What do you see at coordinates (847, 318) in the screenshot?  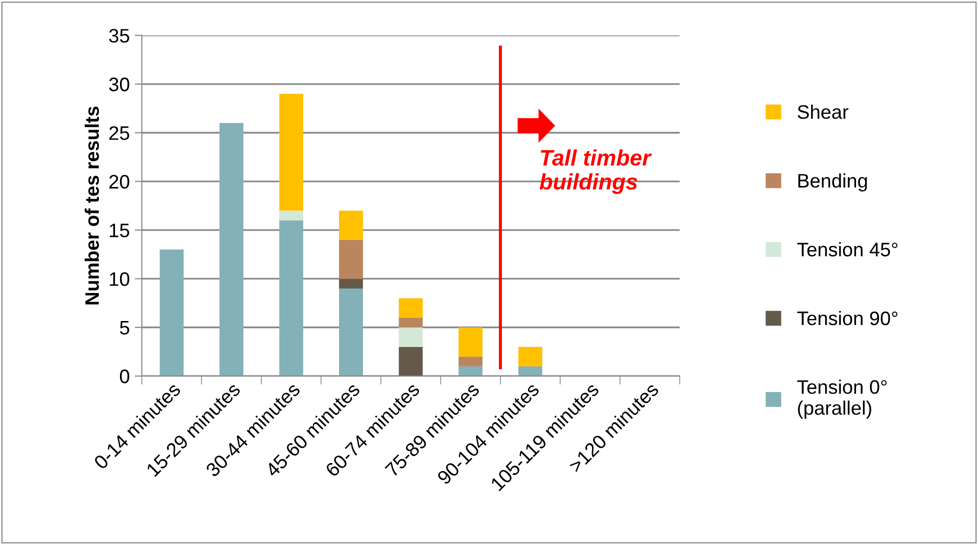 I see `legend-label: Tension 90°` at bounding box center [847, 318].